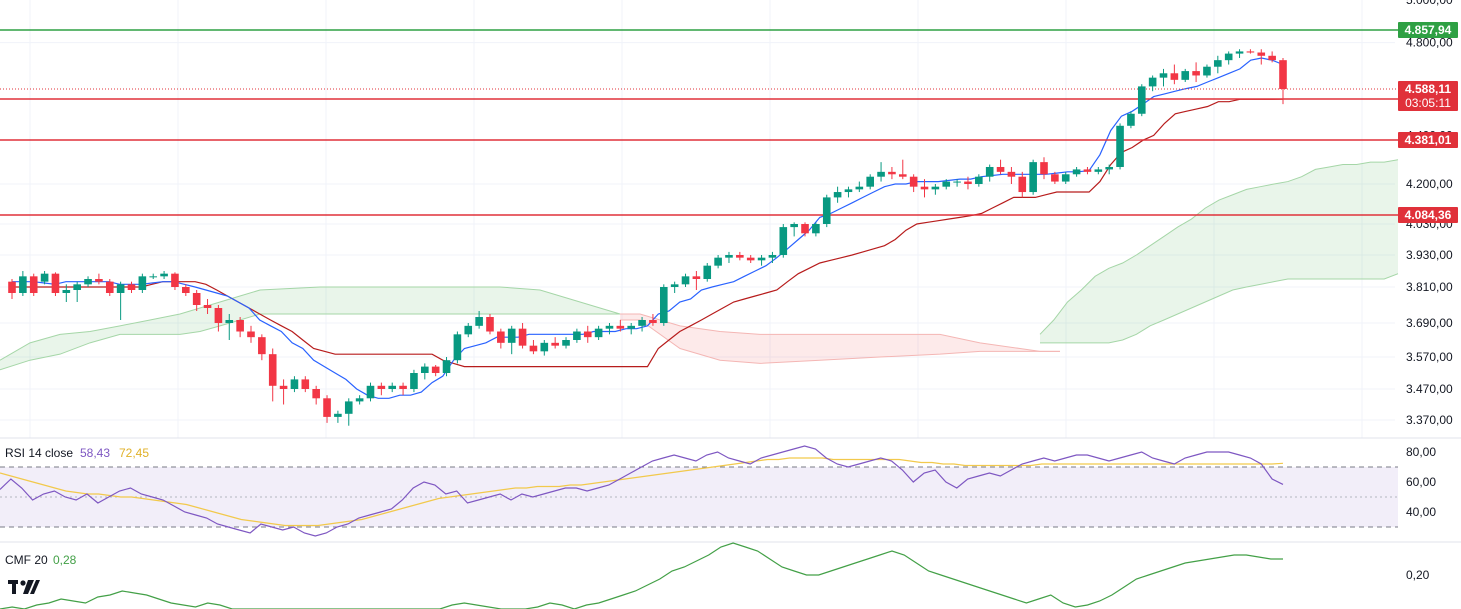 Image resolution: width=1461 pixels, height=609 pixels. What do you see at coordinates (1428, 89) in the screenshot?
I see `current-price-label: 4.588,11` at bounding box center [1428, 89].